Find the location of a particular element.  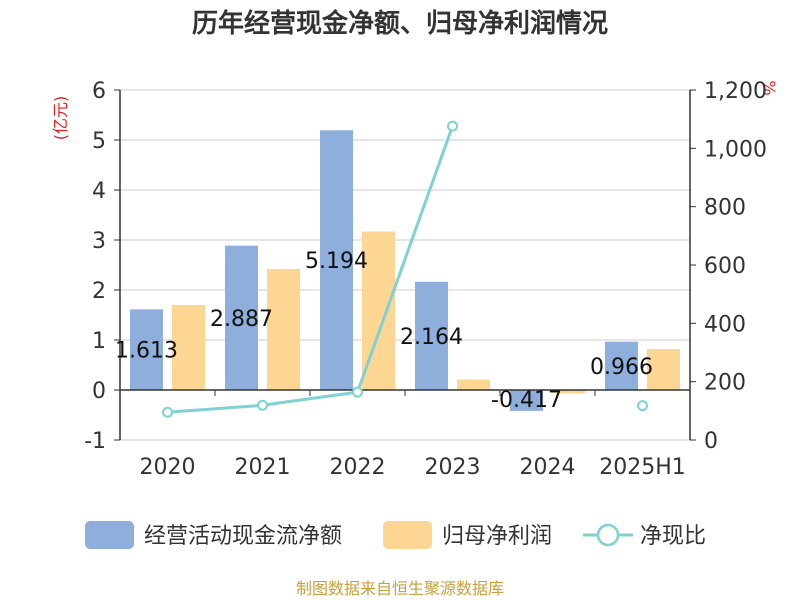

left-tick-label: 6 is located at coordinates (99, 91).